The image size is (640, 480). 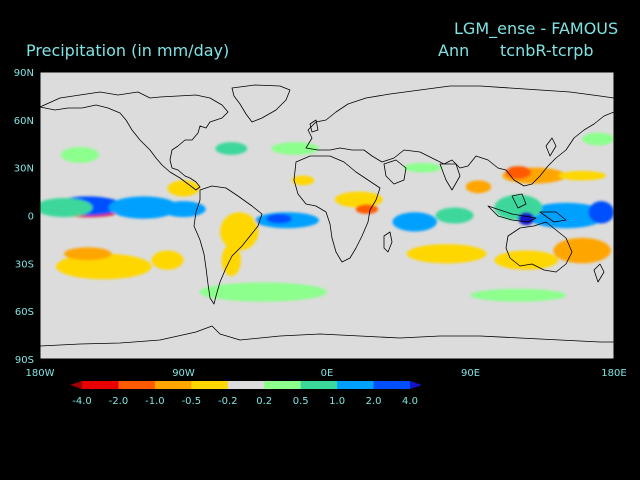 What do you see at coordinates (519, 201) in the screenshot?
I see `coastline-borneo` at bounding box center [519, 201].